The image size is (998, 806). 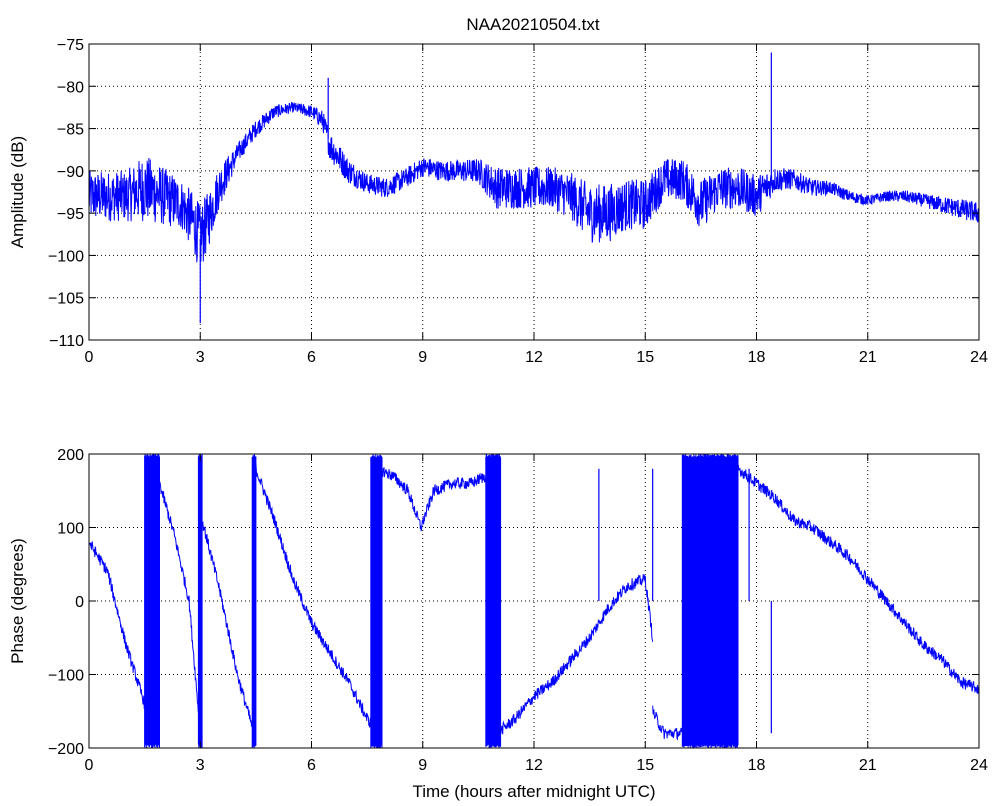 What do you see at coordinates (200, 765) in the screenshot?
I see `phase-xtick-label: 3` at bounding box center [200, 765].